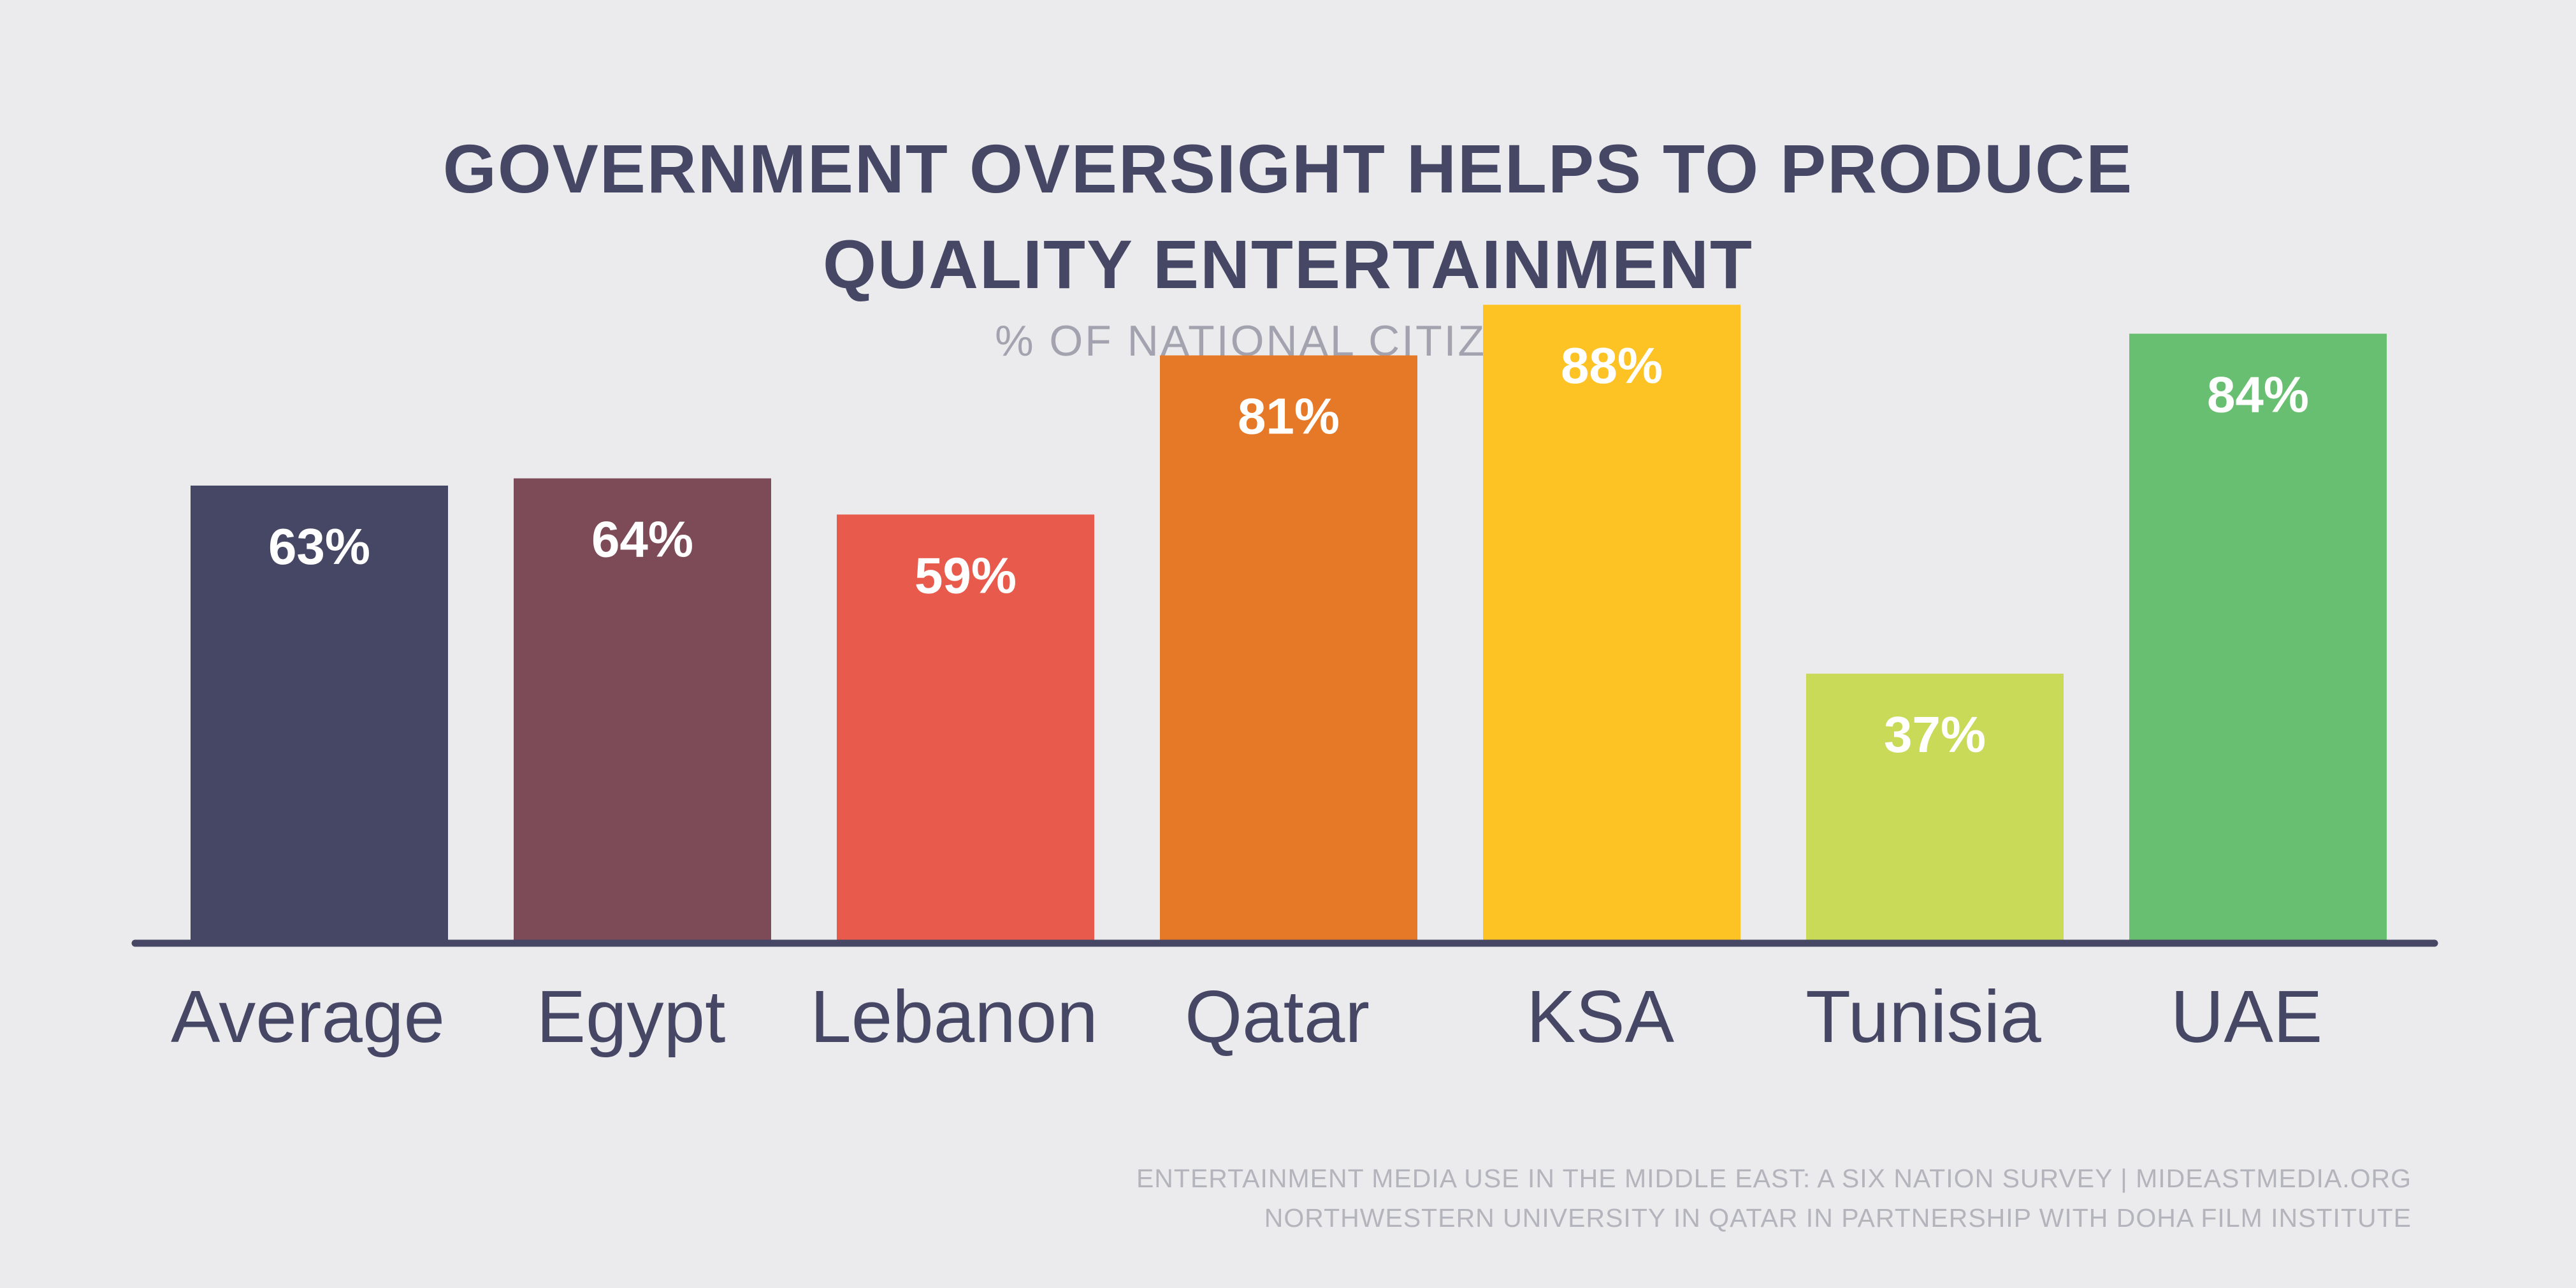 This screenshot has width=2576, height=1288. Describe the element at coordinates (319, 546) in the screenshot. I see `value-label-average: 63%` at that location.